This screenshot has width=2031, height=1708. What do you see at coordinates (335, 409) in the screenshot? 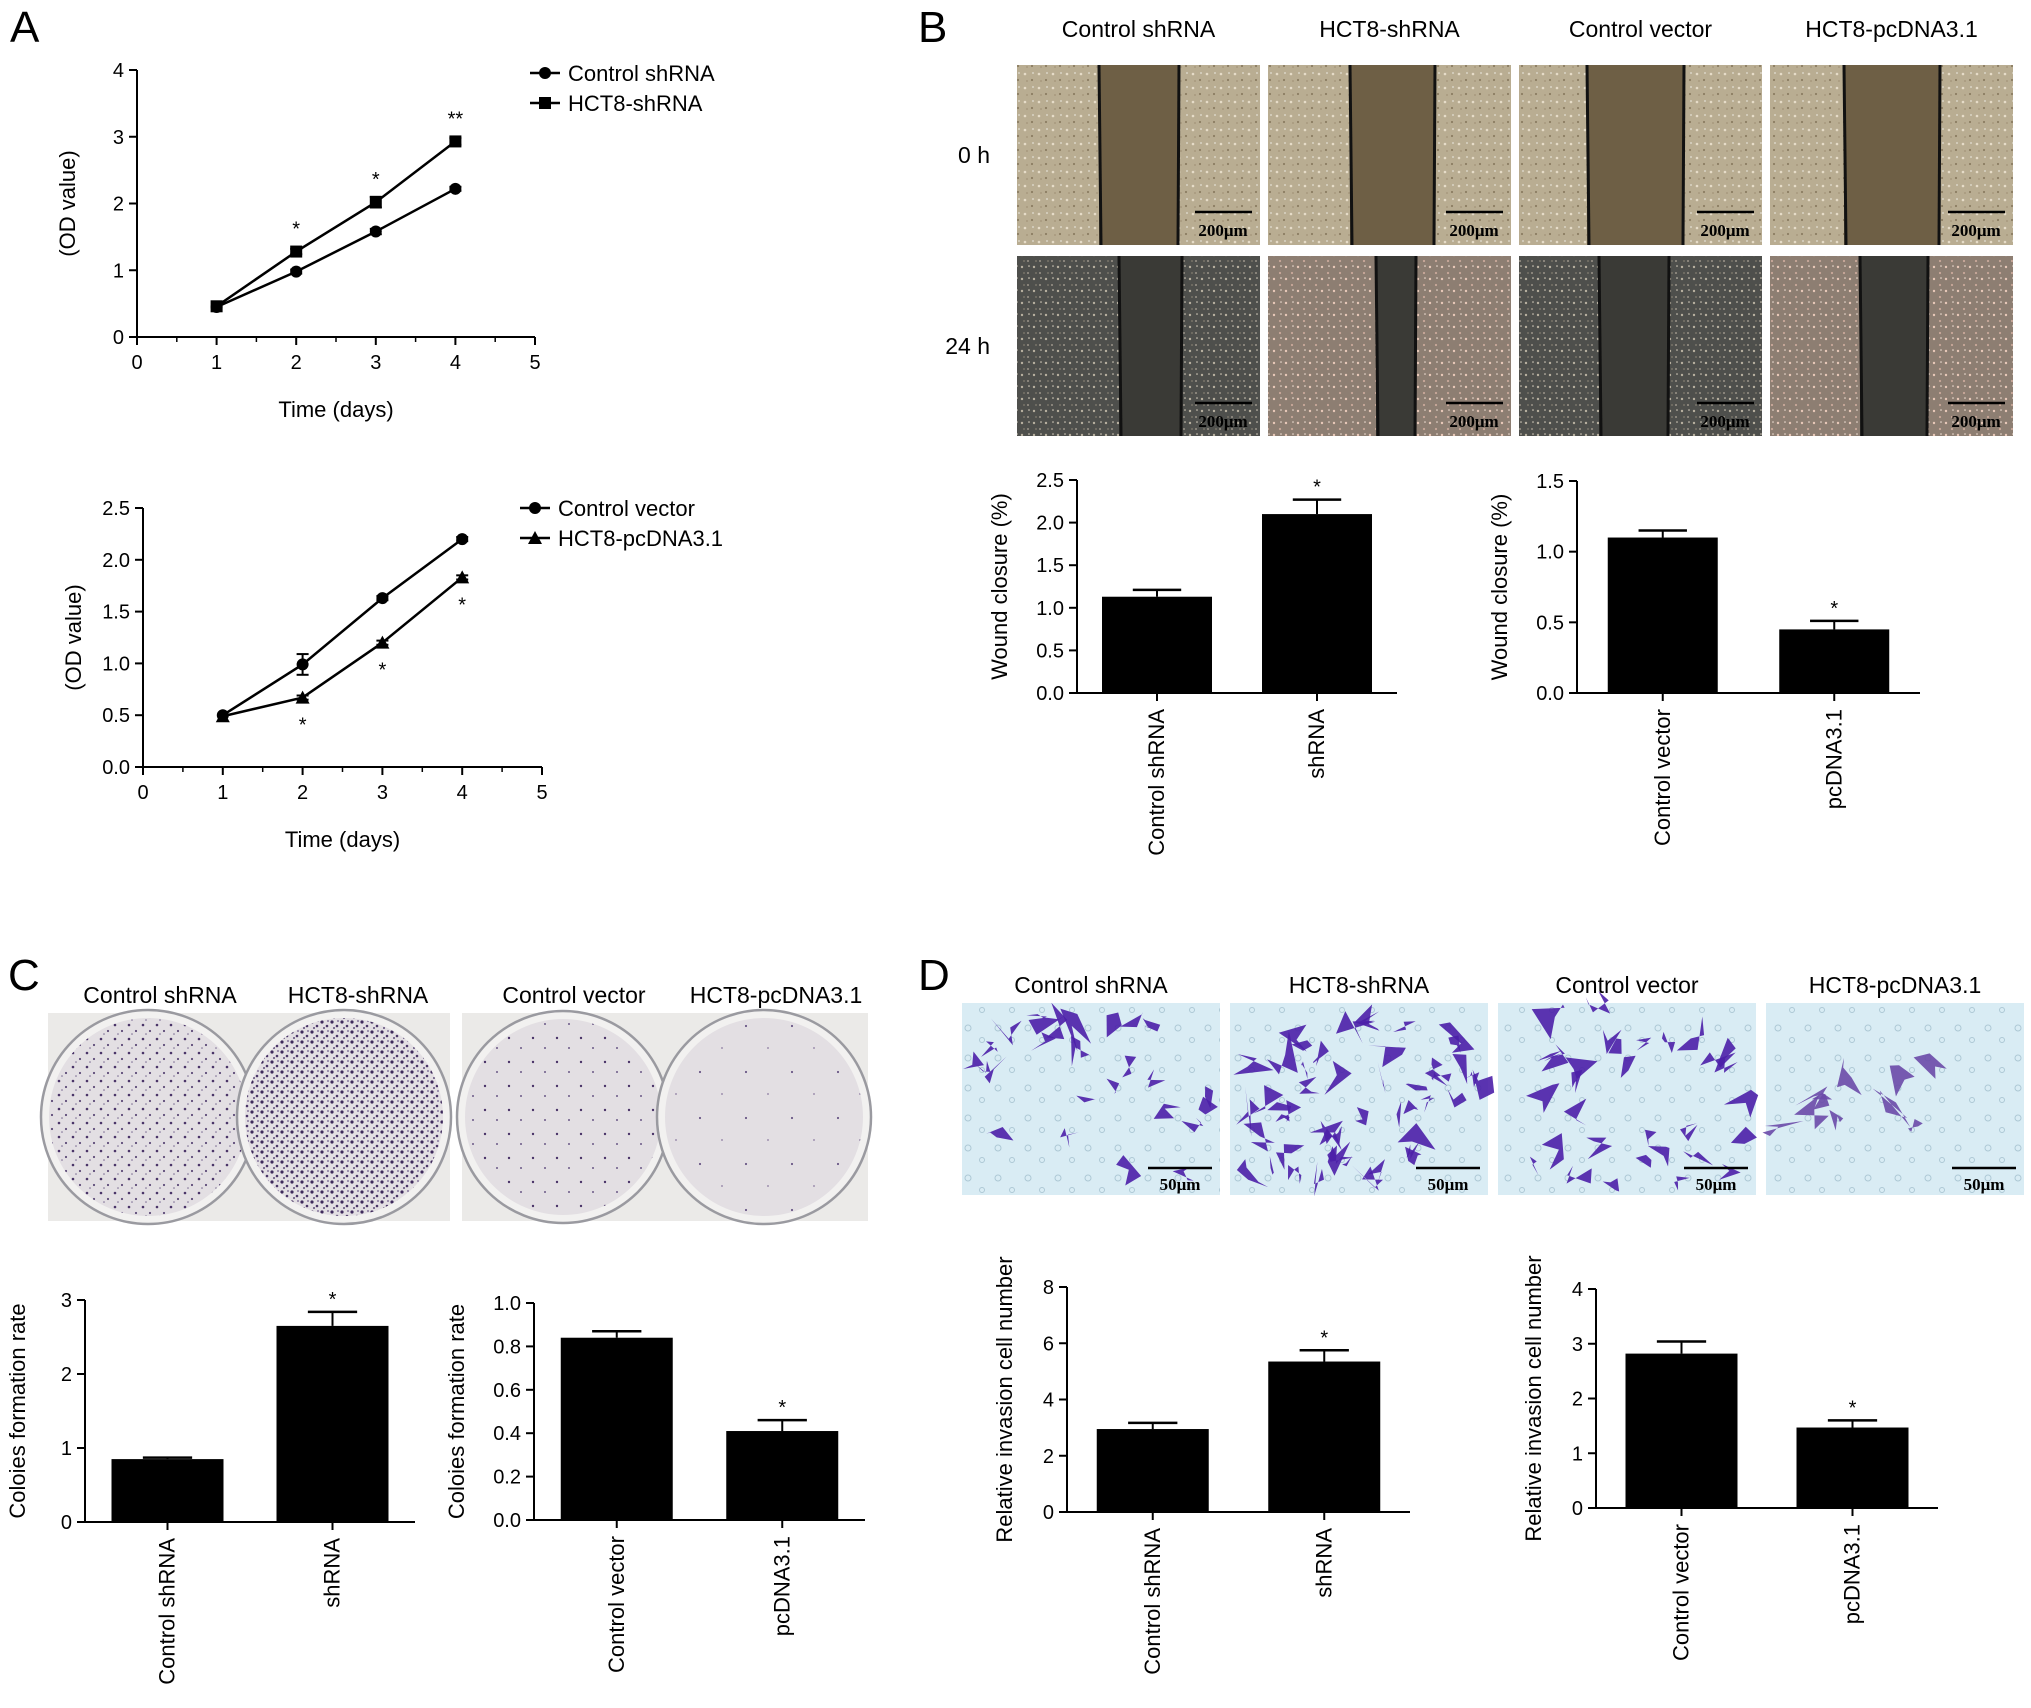
I see `x-axis-title: Time (days)` at bounding box center [335, 409].